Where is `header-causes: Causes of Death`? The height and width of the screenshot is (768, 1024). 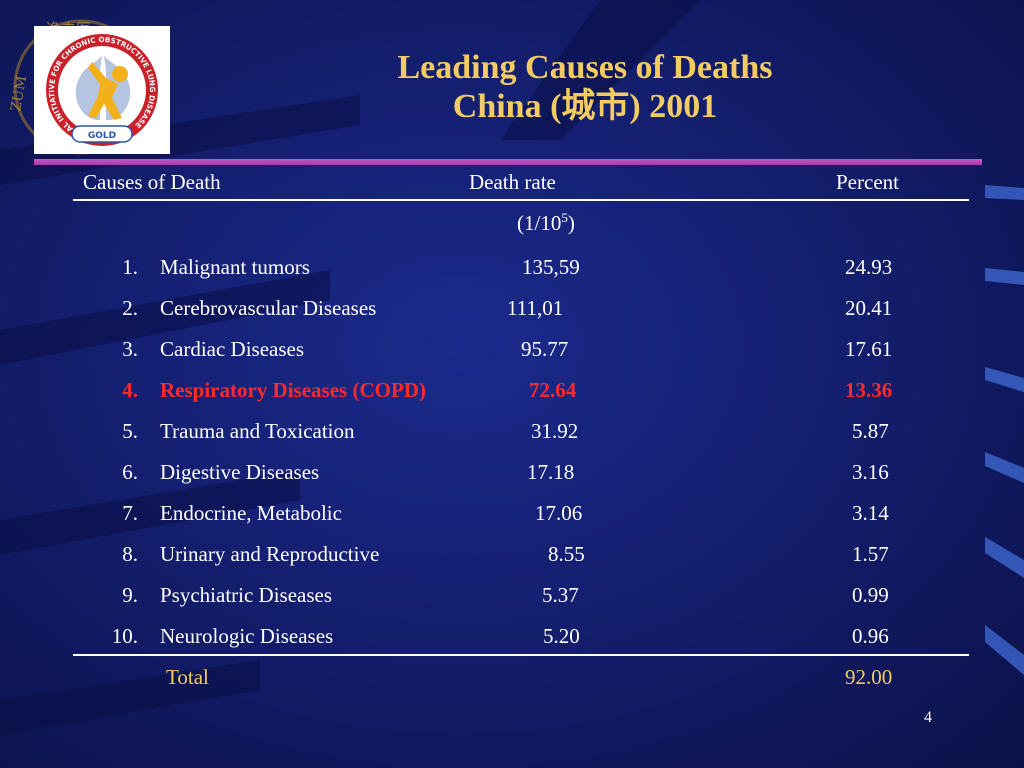 header-causes: Causes of Death is located at coordinates (152, 182).